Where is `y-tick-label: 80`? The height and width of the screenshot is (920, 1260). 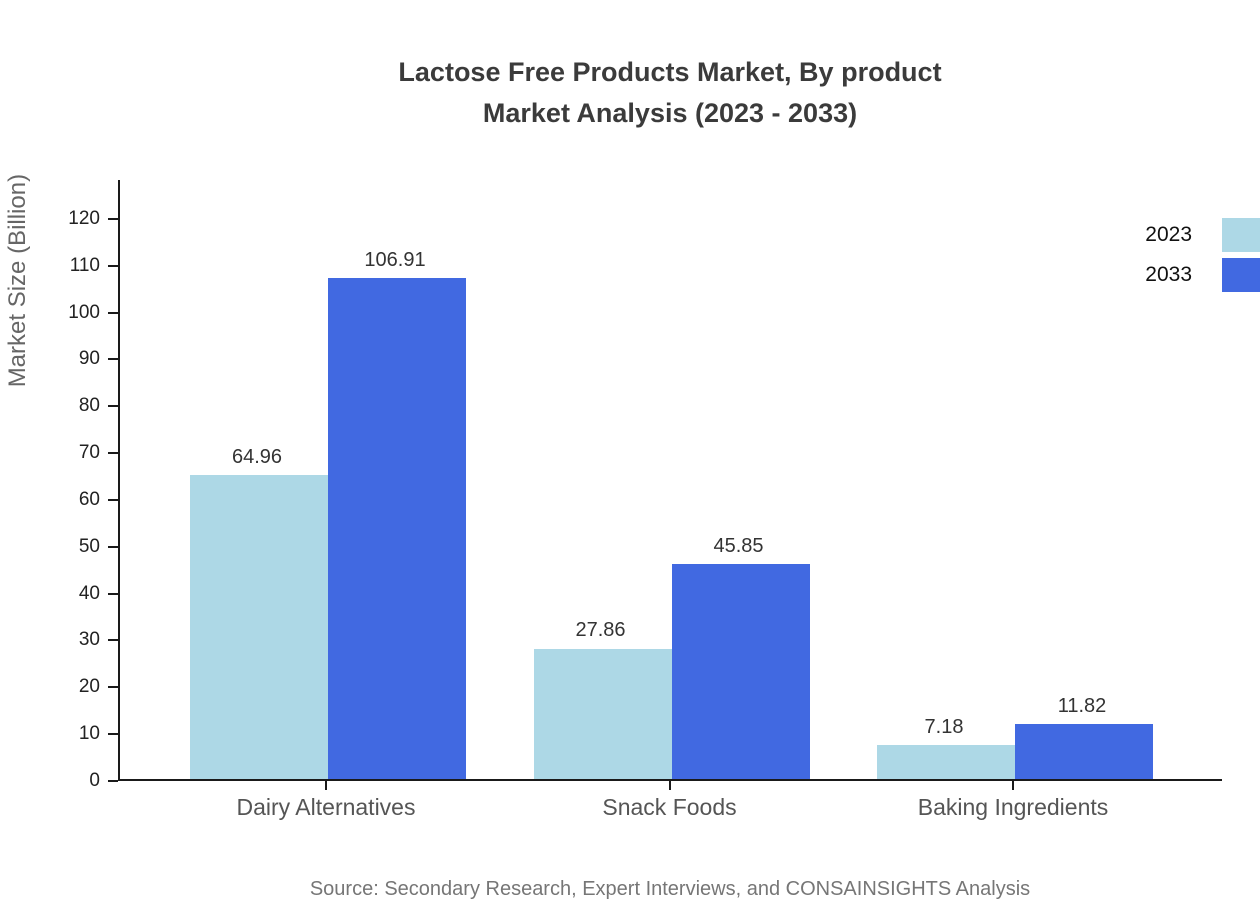 y-tick-label: 80 is located at coordinates (89, 406).